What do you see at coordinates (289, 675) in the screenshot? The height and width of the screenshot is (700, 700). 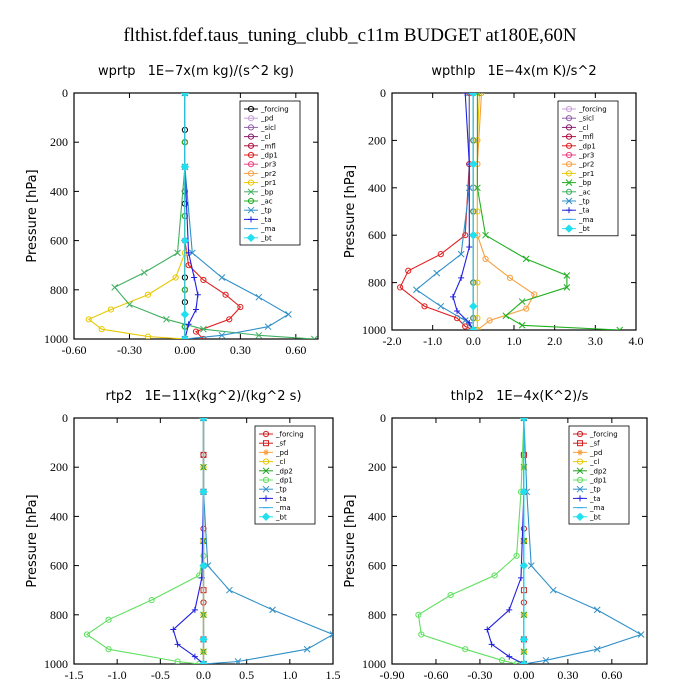 I see `x-tick-label: 1.0` at bounding box center [289, 675].